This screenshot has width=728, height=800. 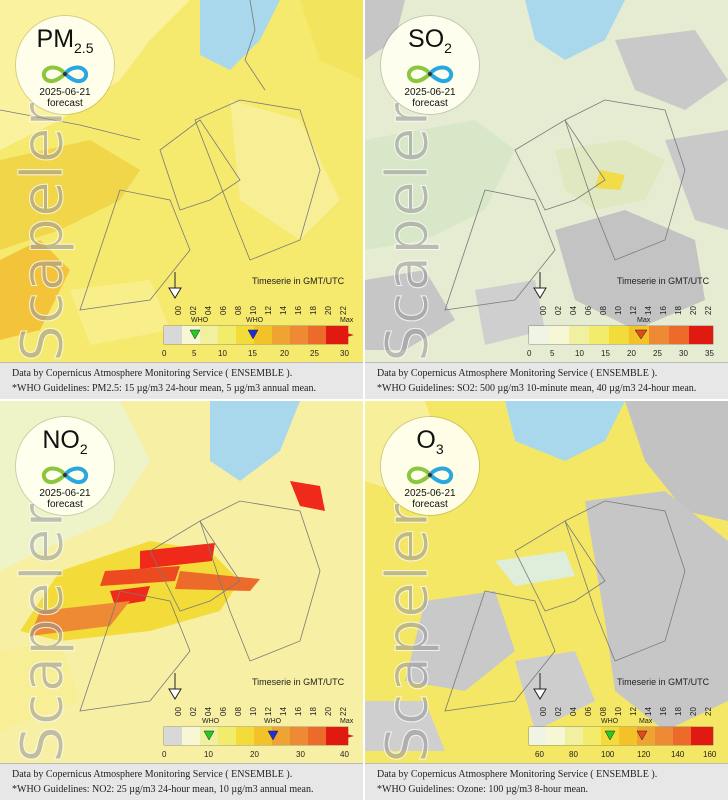 I want to click on pollutant-badge: SO2 2025-06-21 forecast, so click(x=430, y=65).